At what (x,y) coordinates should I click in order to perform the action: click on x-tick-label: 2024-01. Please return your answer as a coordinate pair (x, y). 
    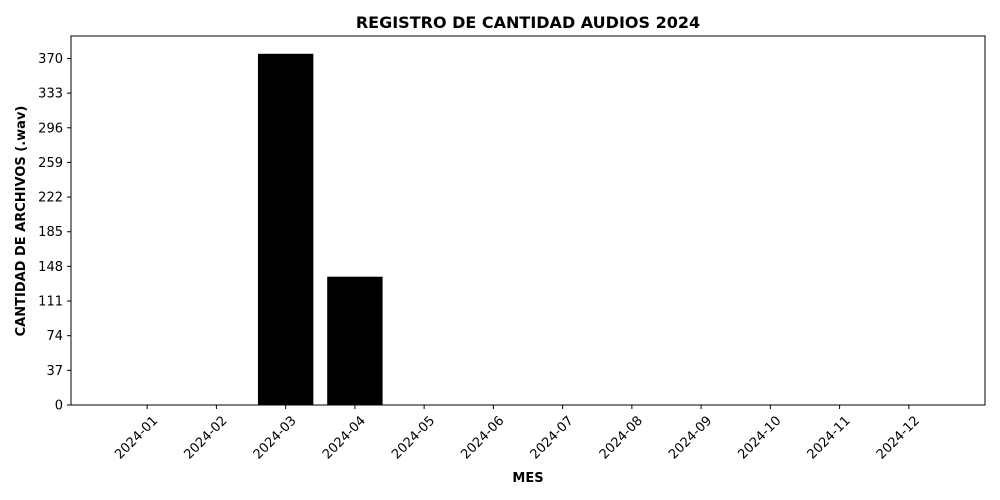
    Looking at the image, I should click on (136, 437).